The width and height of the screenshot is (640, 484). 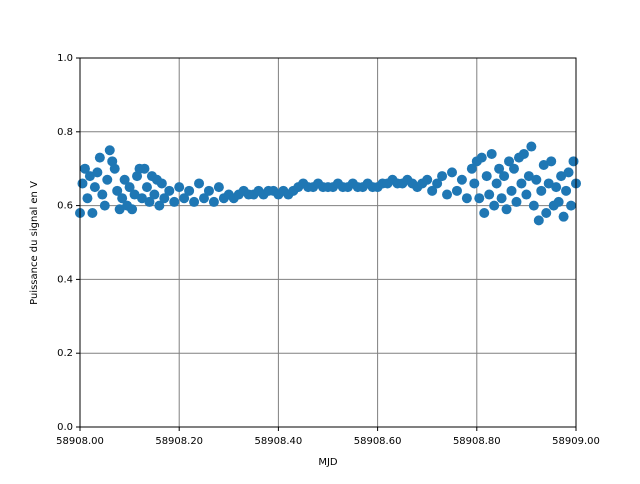 I want to click on x-tick-label: 58908.20, so click(x=179, y=441).